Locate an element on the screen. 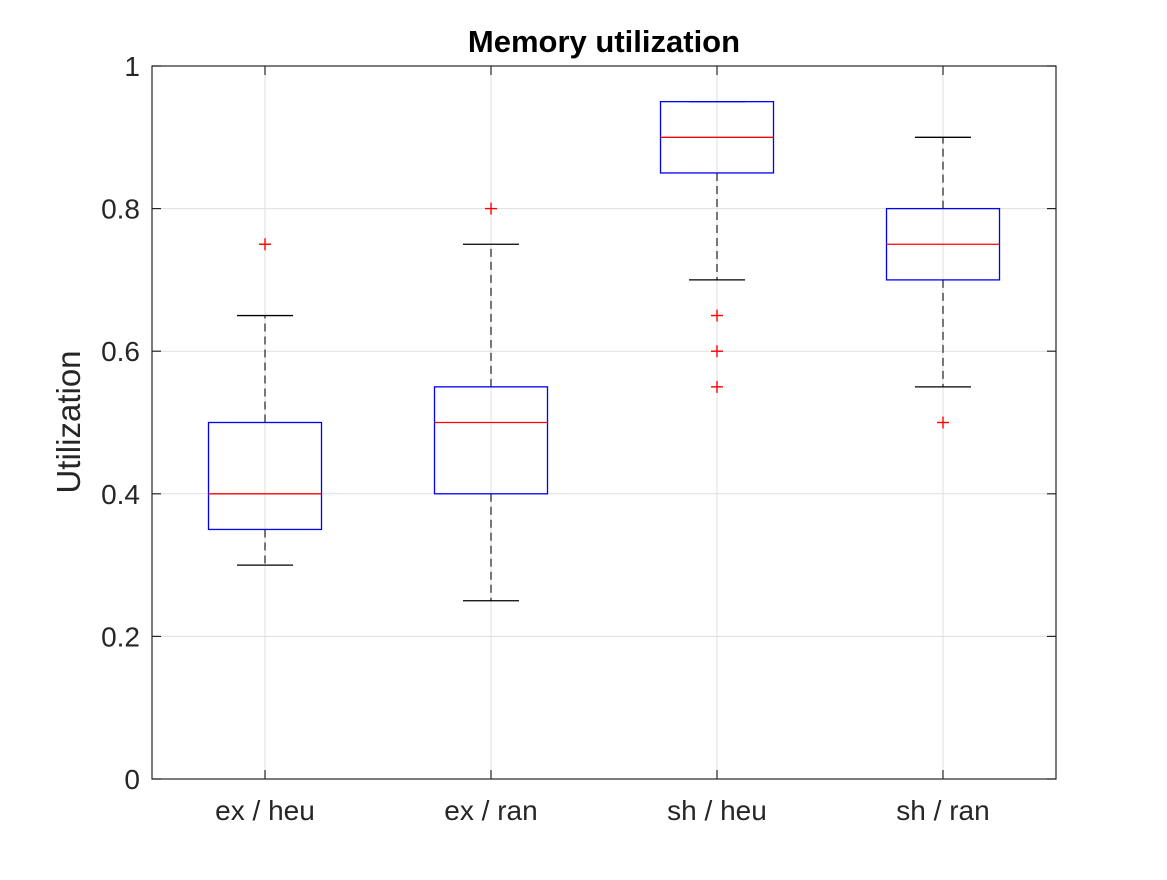 The height and width of the screenshot is (880, 1167). x-tick-label: ex / heu is located at coordinates (265, 810).